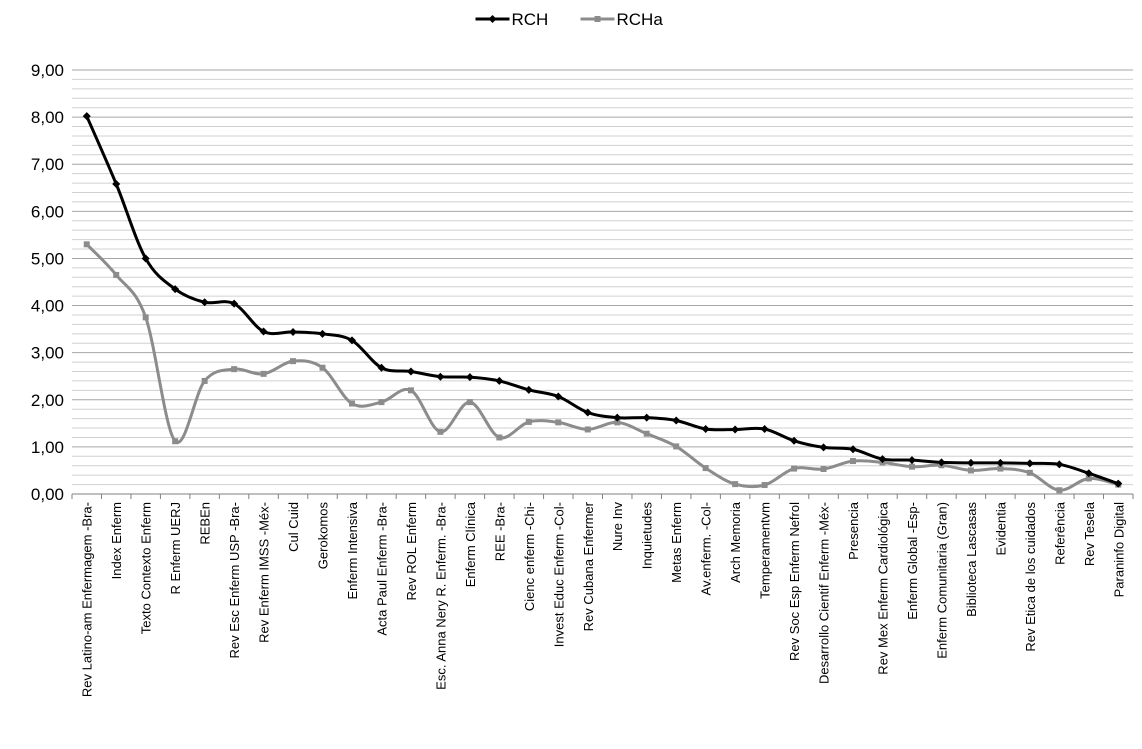 The height and width of the screenshot is (749, 1142). What do you see at coordinates (440, 596) in the screenshot?
I see `x-tick-label: Esc. Anna Nery R. Enferm. -Bra-` at bounding box center [440, 596].